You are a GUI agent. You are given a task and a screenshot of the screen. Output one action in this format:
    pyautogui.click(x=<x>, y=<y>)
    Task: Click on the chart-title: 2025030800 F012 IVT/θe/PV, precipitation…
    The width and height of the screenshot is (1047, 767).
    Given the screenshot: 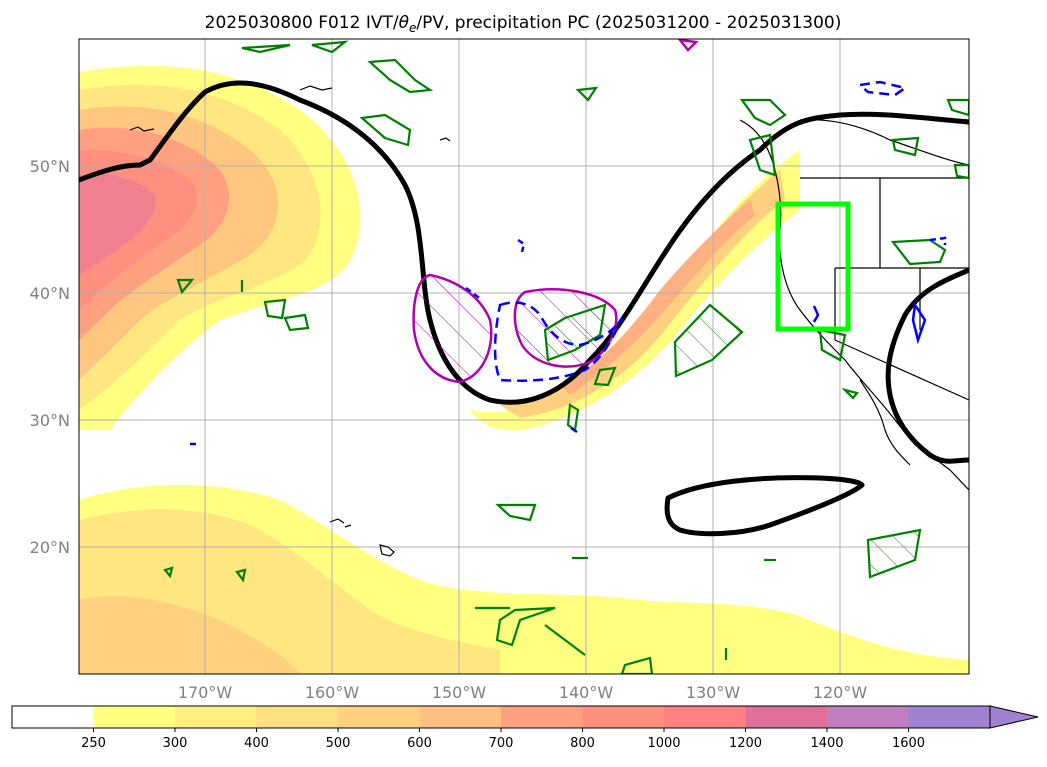 What is the action you would take?
    pyautogui.click(x=523, y=24)
    